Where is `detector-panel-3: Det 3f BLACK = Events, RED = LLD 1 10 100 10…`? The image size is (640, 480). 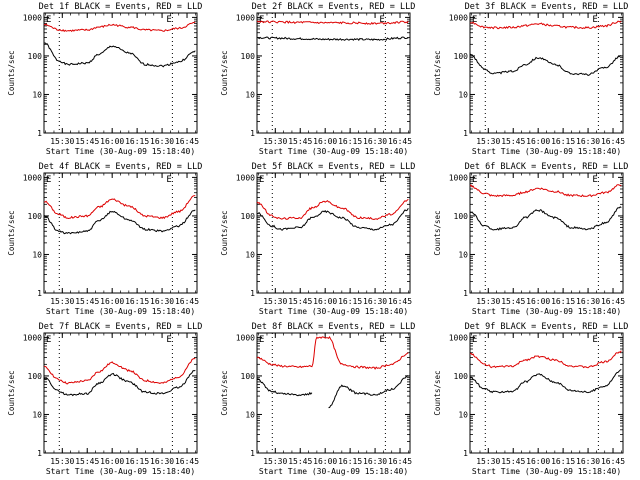
detector-panel-3: Det 3f BLACK = Events, RED = LLD 1 10 100 10… is located at coordinates (530, 79).